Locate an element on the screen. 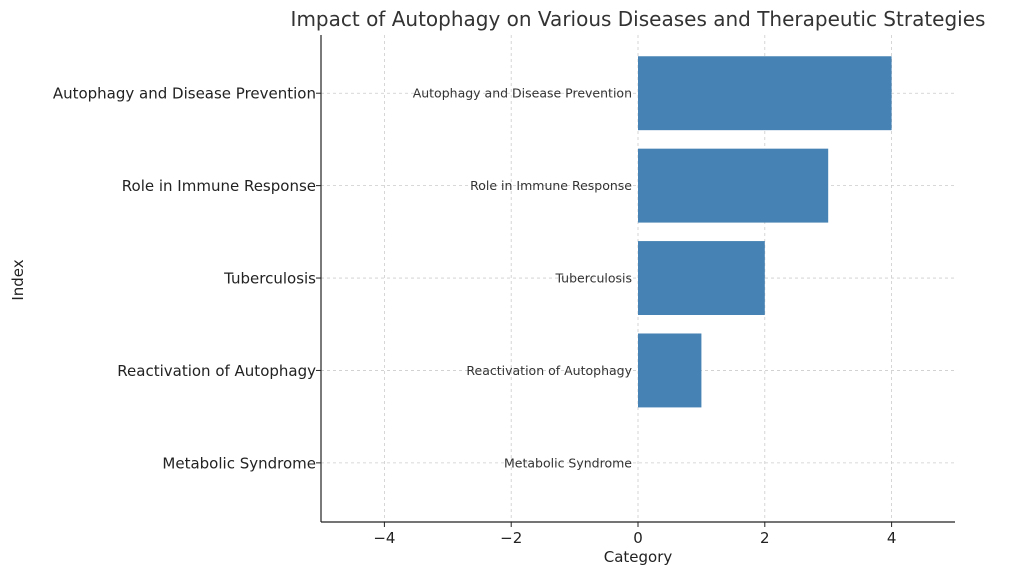 The image size is (1024, 575). x-axis-label: Category is located at coordinates (638, 557).